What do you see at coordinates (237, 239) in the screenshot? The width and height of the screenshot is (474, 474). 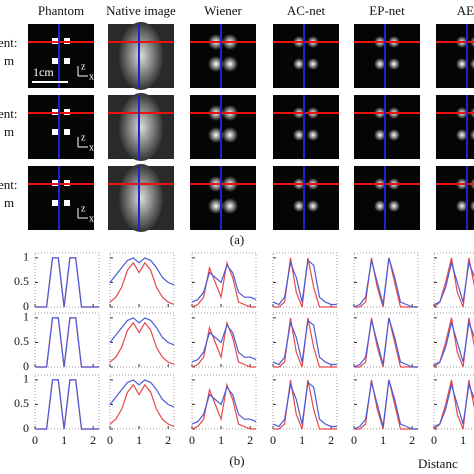 I see `caption-a: (a)` at bounding box center [237, 239].